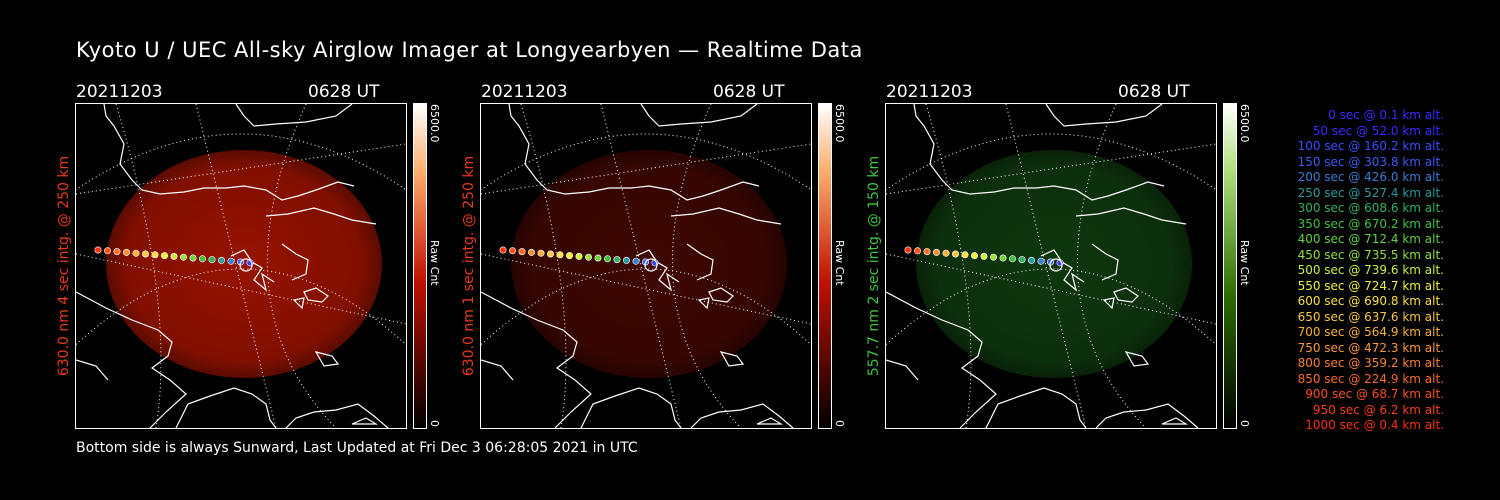 The height and width of the screenshot is (500, 1500). I want to click on panel-2-colorbar-max: 6500.0, so click(839, 123).